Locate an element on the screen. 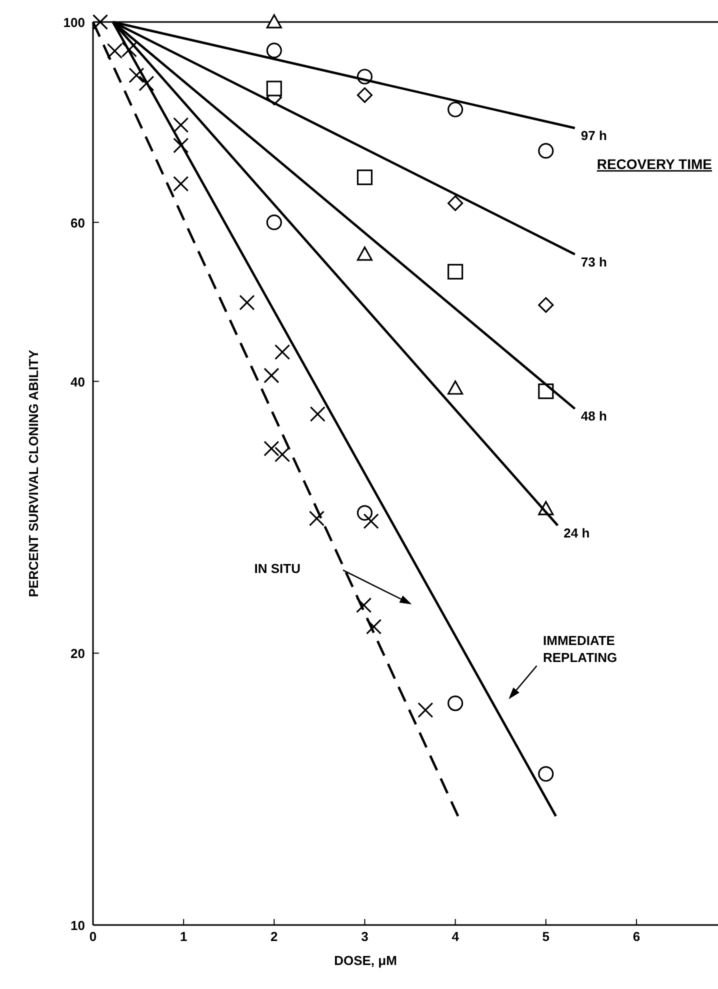  annotation: IN SITU is located at coordinates (277, 568).